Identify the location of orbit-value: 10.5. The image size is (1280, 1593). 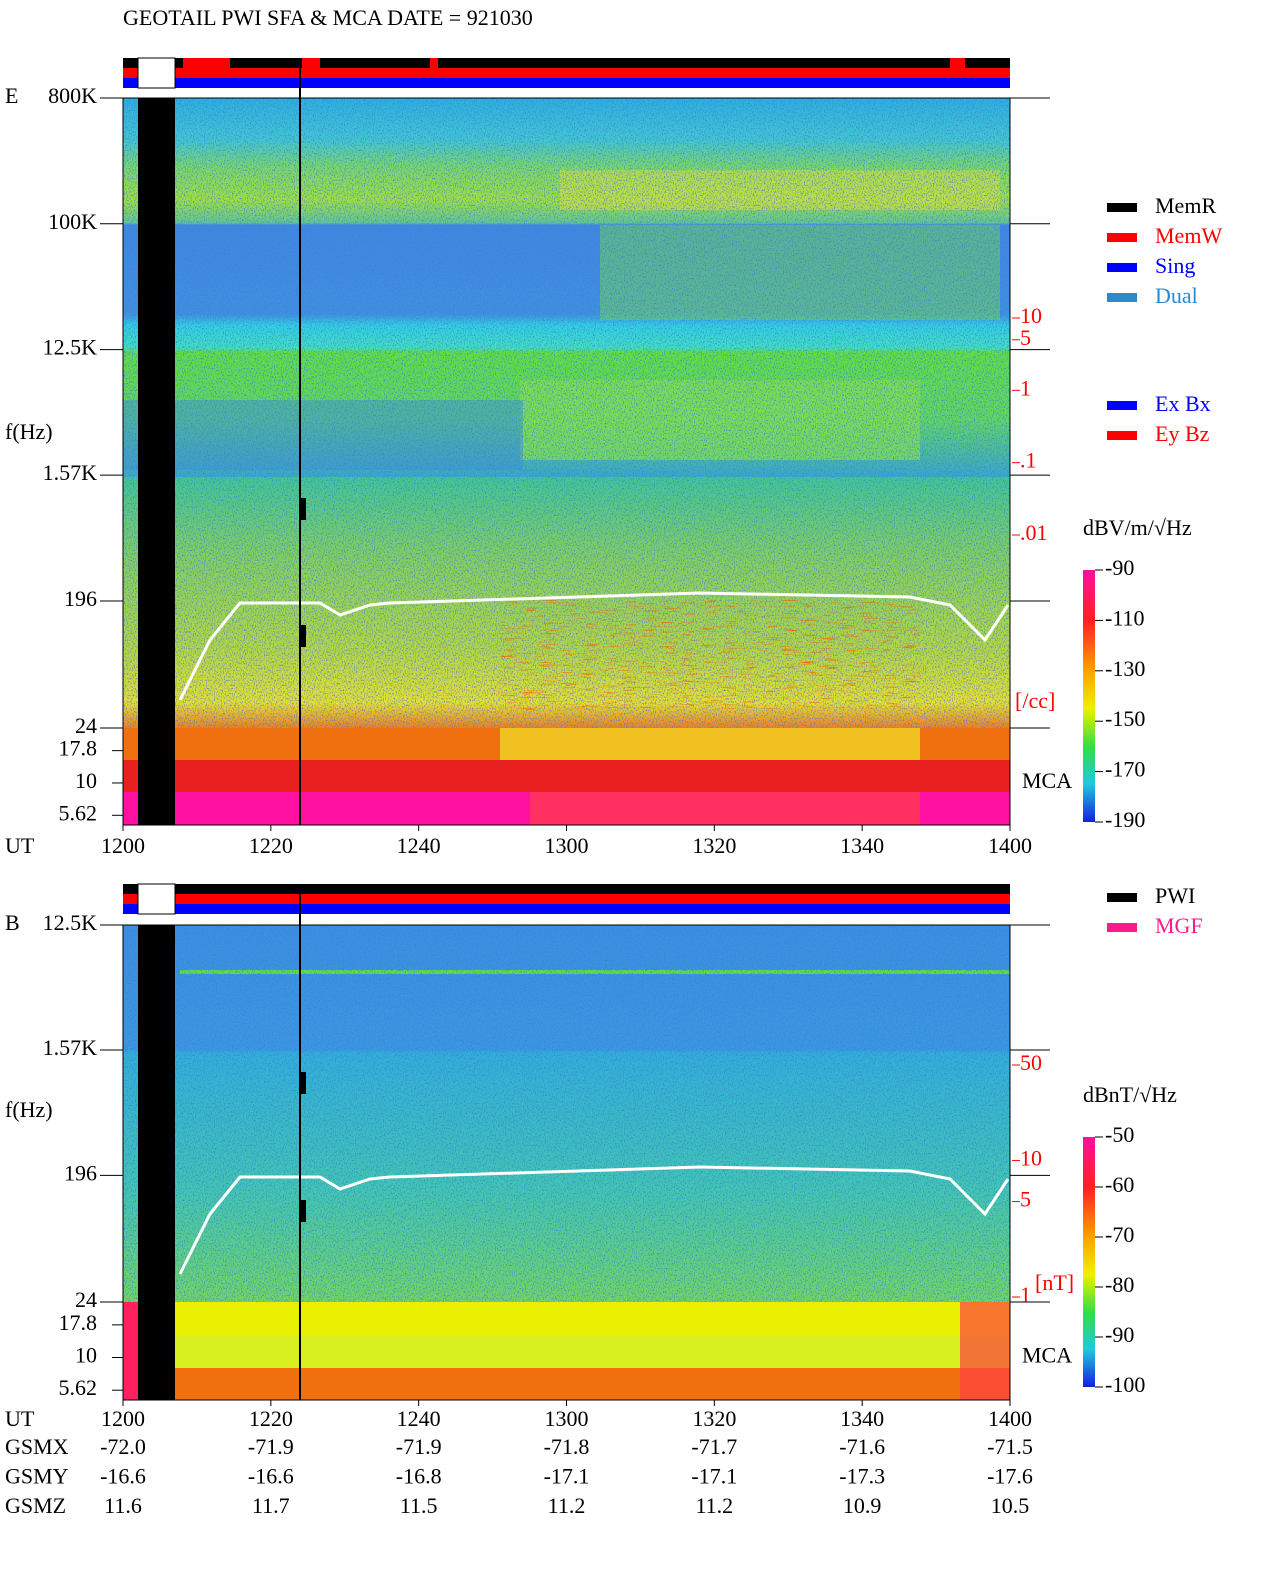
(1010, 1505).